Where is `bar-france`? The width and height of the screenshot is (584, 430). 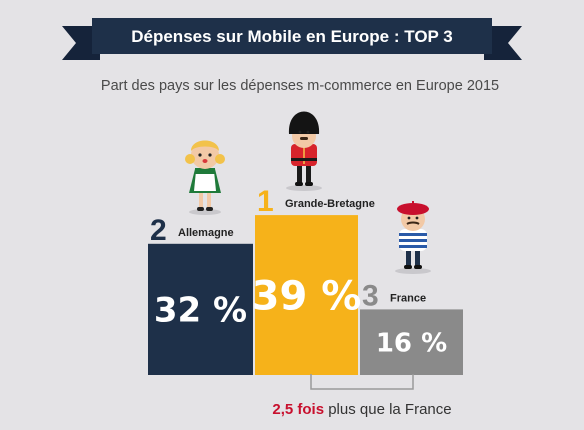 bar-france is located at coordinates (411, 342).